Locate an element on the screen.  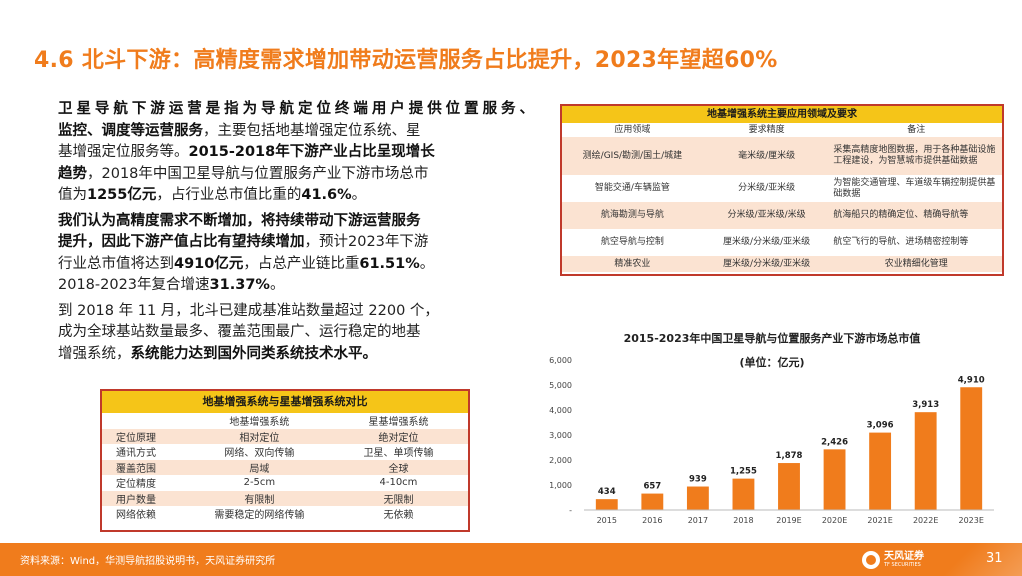
data-label: 3,096 is located at coordinates (880, 426).